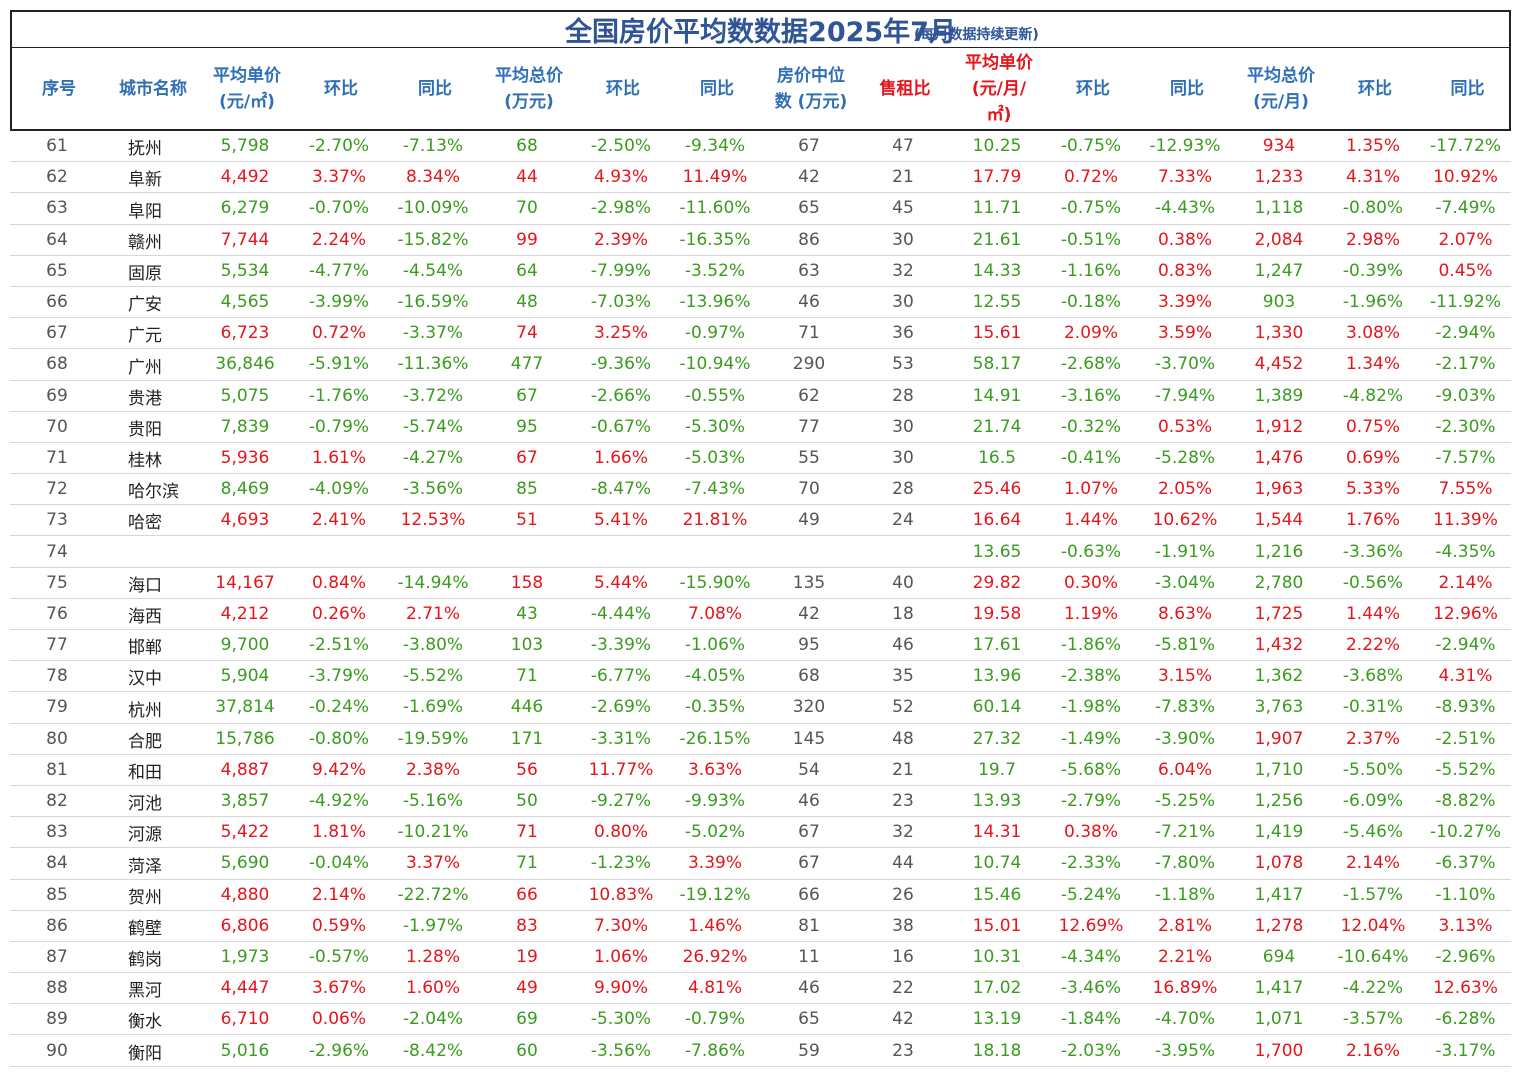 This screenshot has width=1521, height=1080. What do you see at coordinates (1185, 551) in the screenshot?
I see `data-cell: -1.91%` at bounding box center [1185, 551].